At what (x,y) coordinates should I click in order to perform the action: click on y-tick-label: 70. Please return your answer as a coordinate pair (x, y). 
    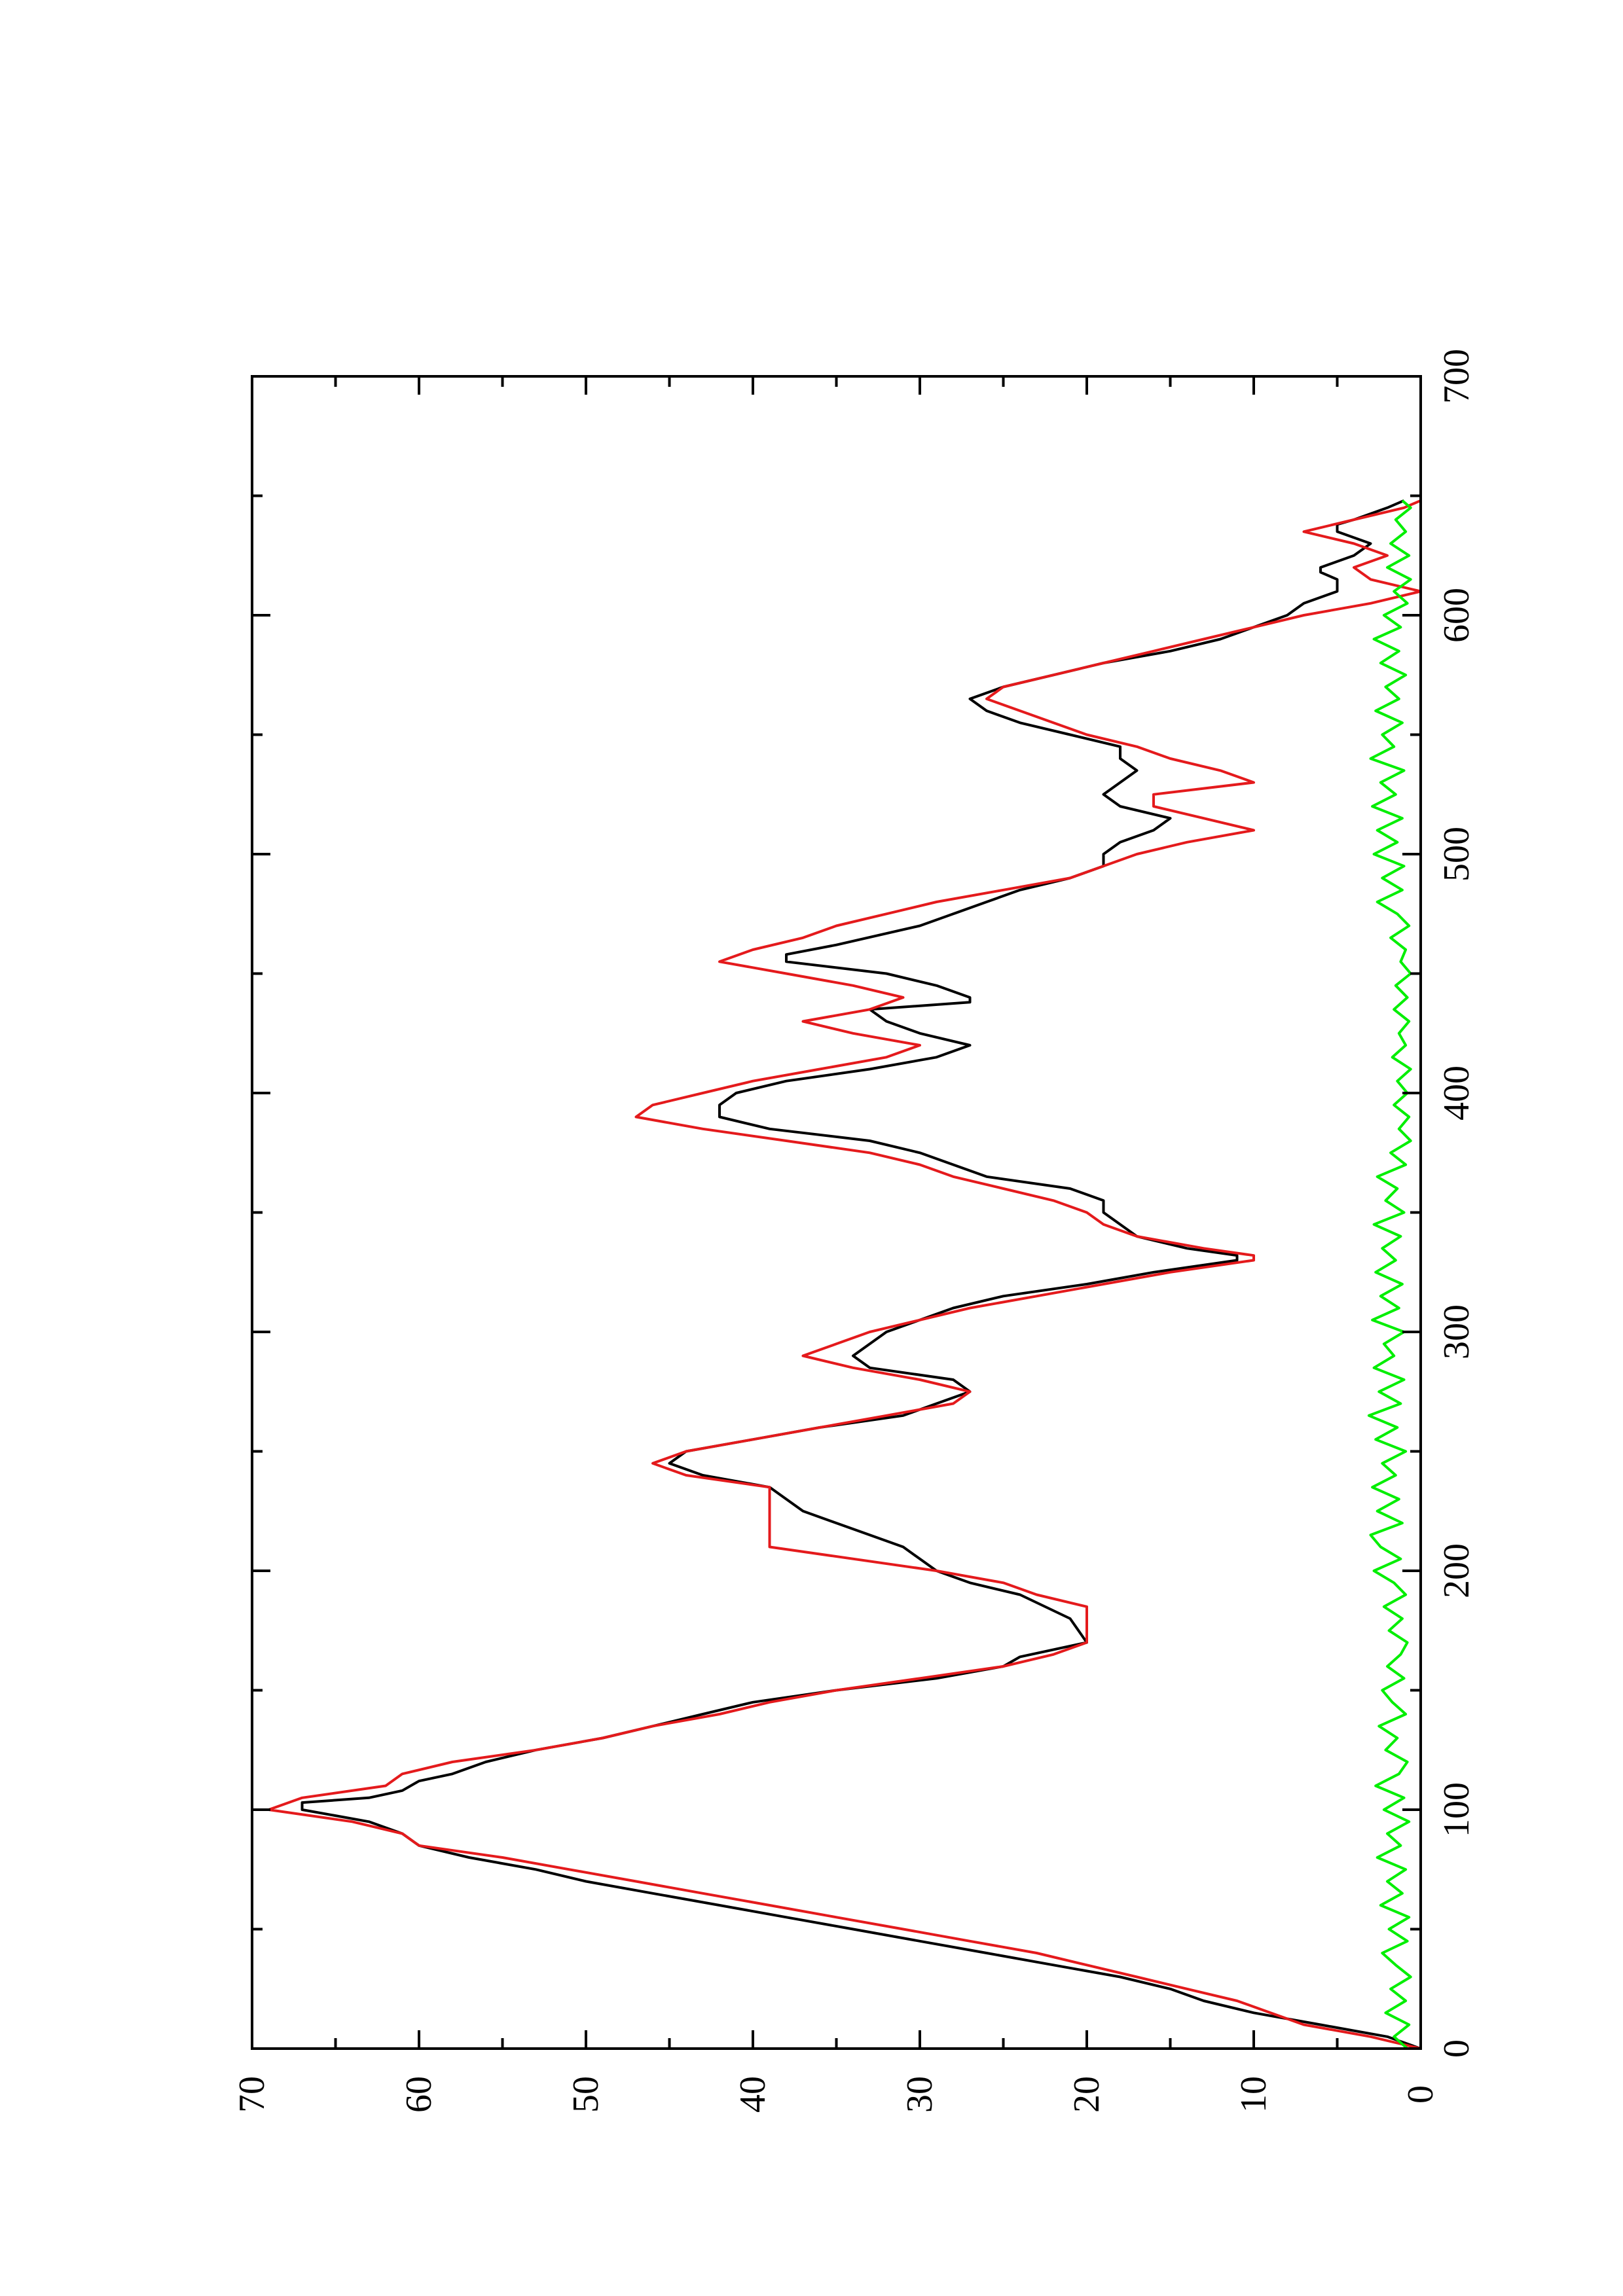
    Looking at the image, I should click on (252, 2094).